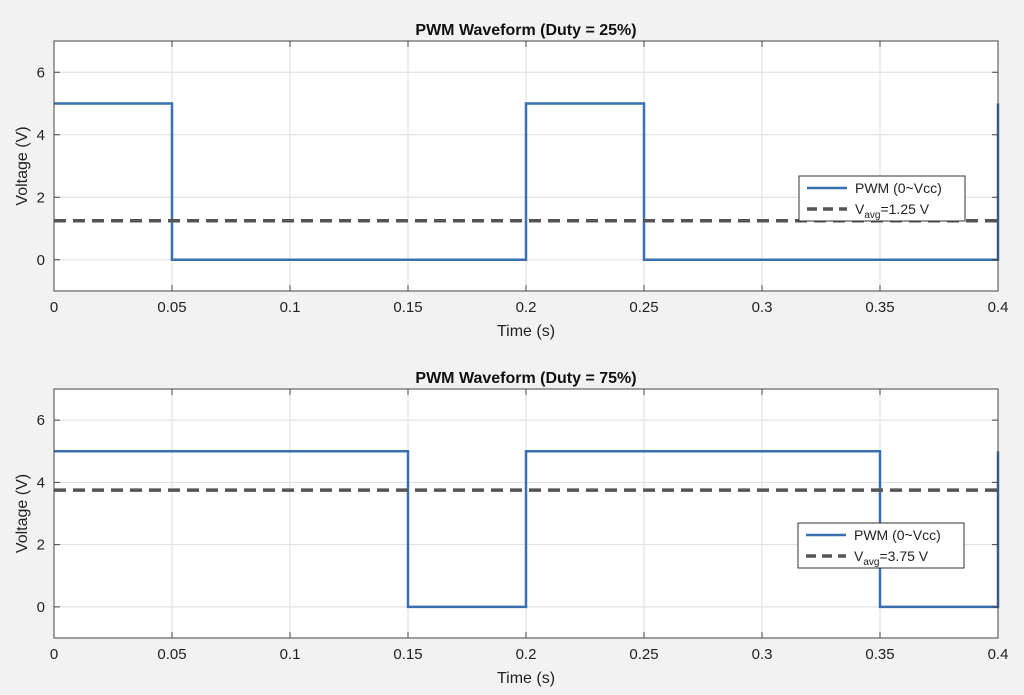  Describe the element at coordinates (525, 30) in the screenshot. I see `chart-title: PWM Waveform (Duty = 25%)` at that location.